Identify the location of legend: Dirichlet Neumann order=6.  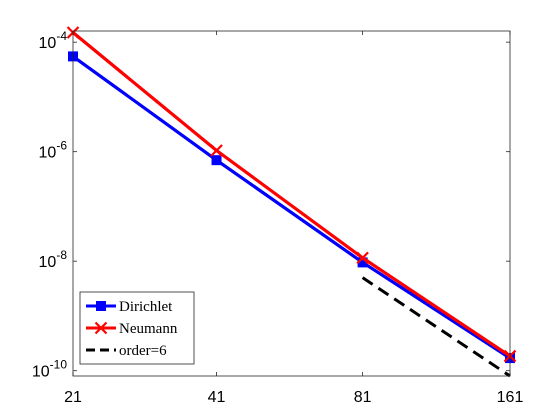
(137, 328).